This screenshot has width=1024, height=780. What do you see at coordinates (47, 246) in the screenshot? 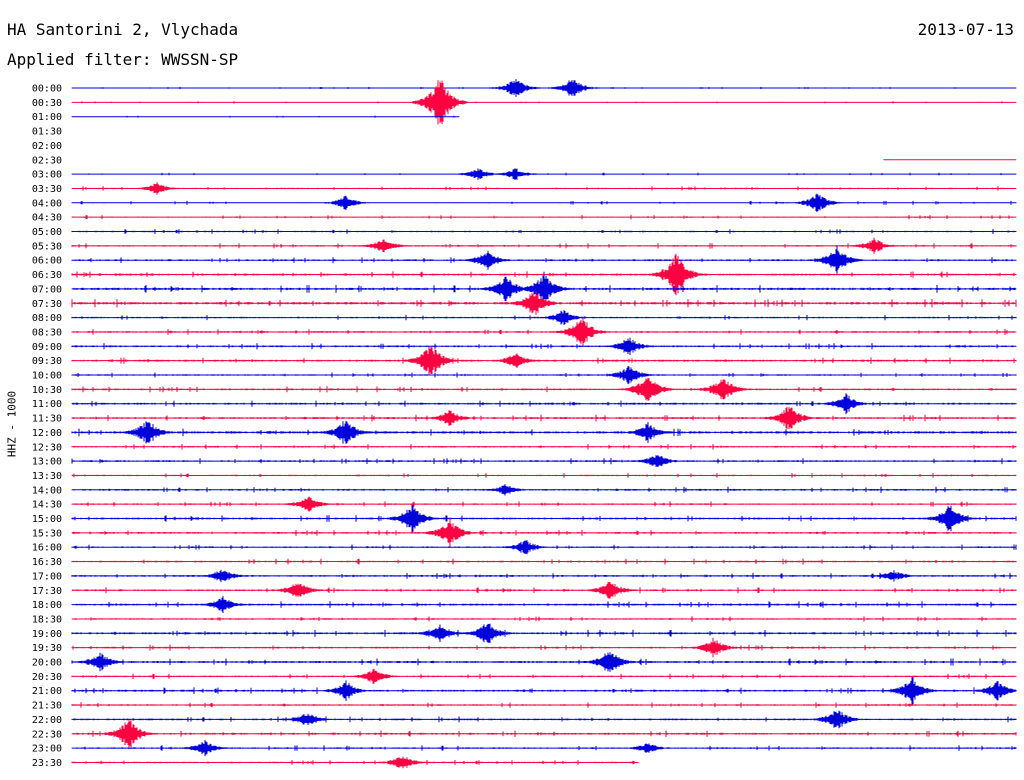
I see `time-tick-label: 05:30` at bounding box center [47, 246].